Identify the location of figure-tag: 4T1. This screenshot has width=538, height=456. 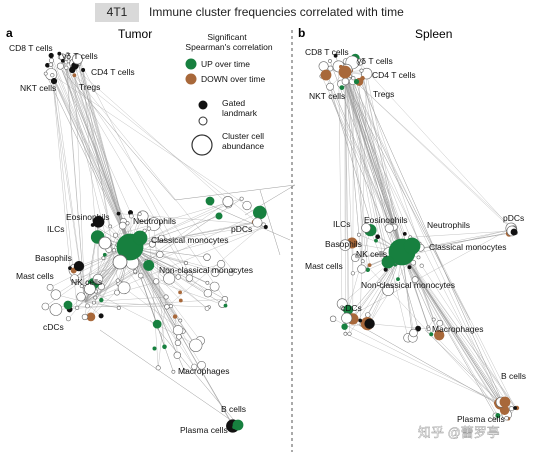
(117, 12).